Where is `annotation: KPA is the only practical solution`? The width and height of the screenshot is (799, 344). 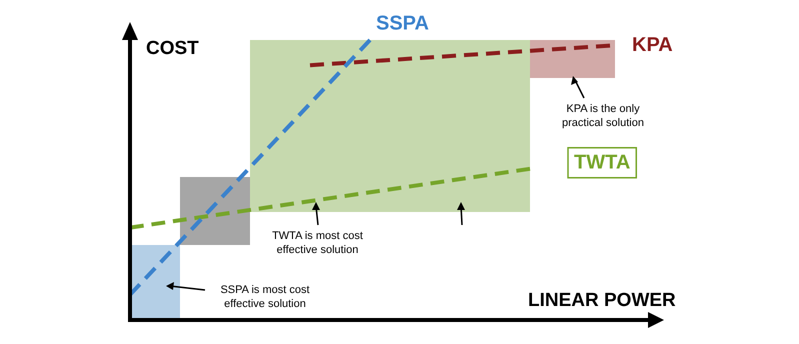
annotation: KPA is the only practical solution is located at coordinates (603, 116).